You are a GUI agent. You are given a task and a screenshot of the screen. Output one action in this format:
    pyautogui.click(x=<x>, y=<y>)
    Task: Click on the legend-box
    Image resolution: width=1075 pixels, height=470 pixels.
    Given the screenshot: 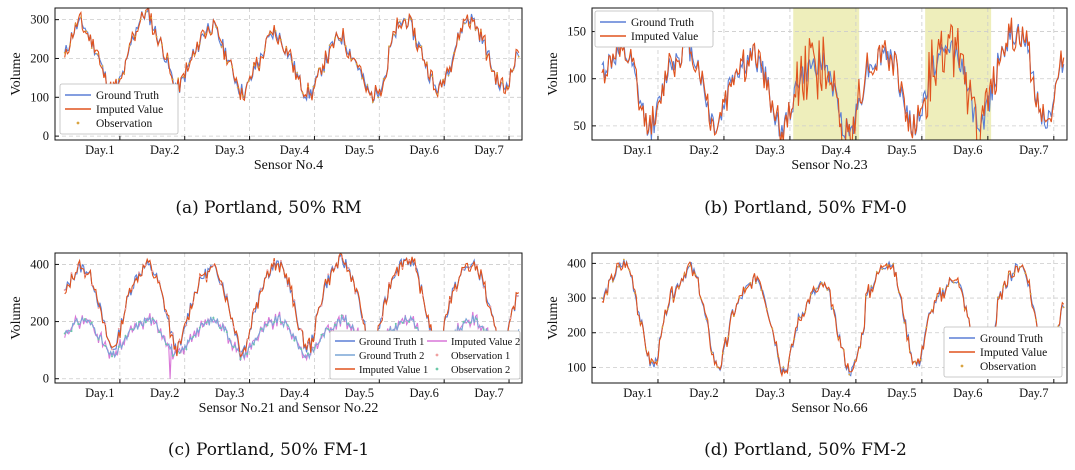 What is the action you would take?
    pyautogui.click(x=654, y=29)
    